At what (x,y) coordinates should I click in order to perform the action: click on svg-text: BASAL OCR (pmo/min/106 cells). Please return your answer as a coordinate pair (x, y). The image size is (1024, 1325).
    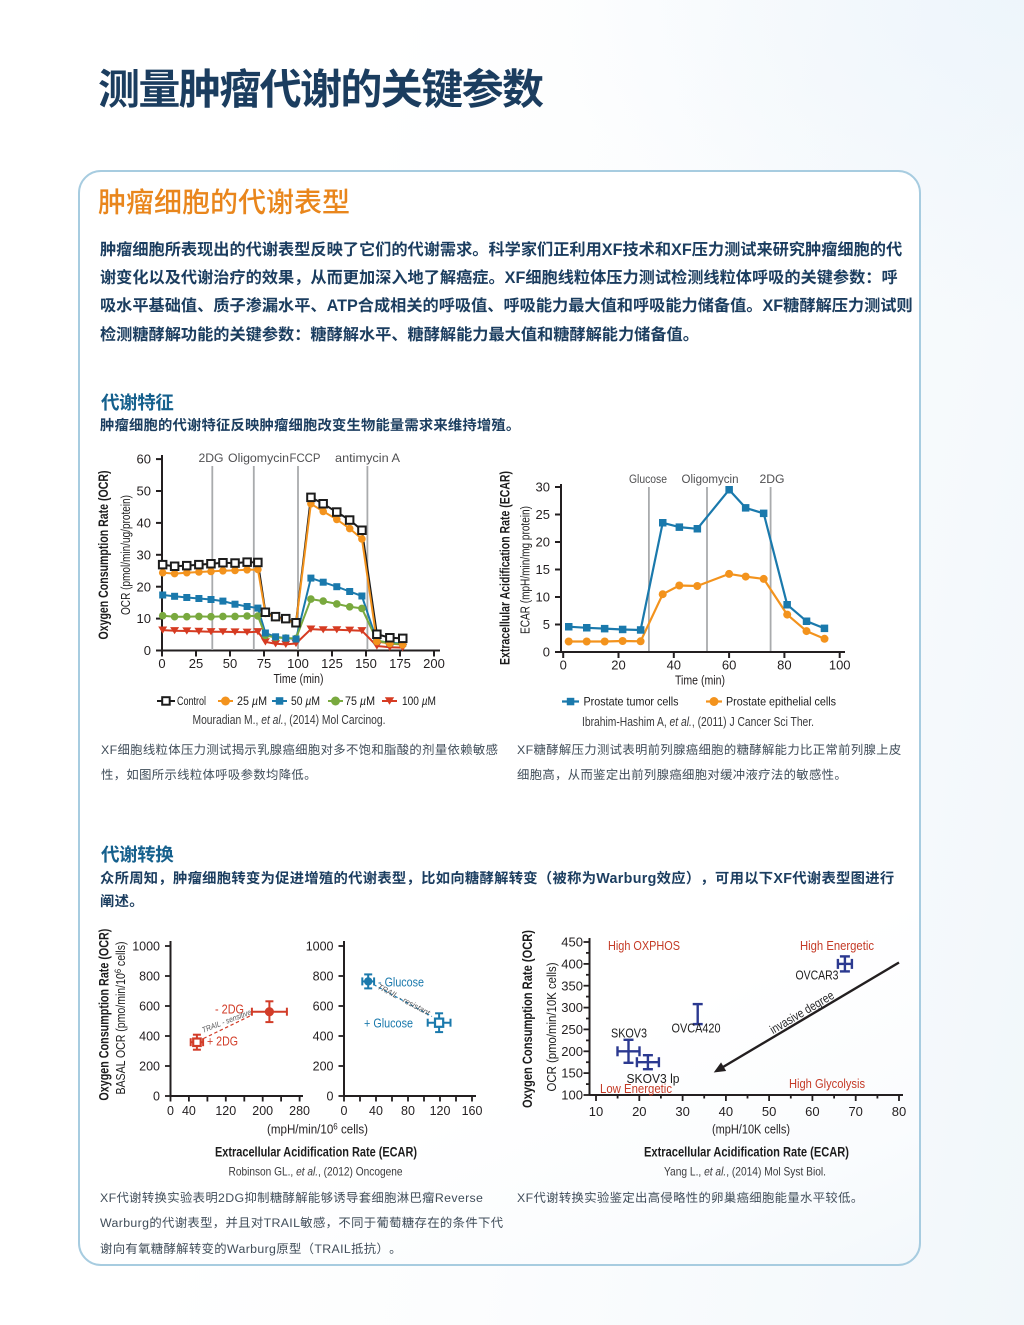
    Looking at the image, I should click on (120, 1018).